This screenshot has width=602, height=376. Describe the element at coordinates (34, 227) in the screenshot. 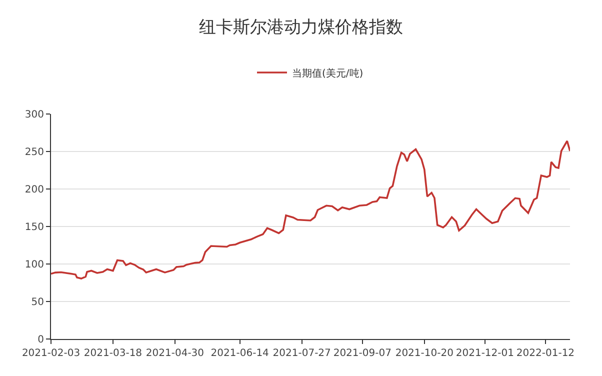

I see `y-tick-label: 150` at that location.